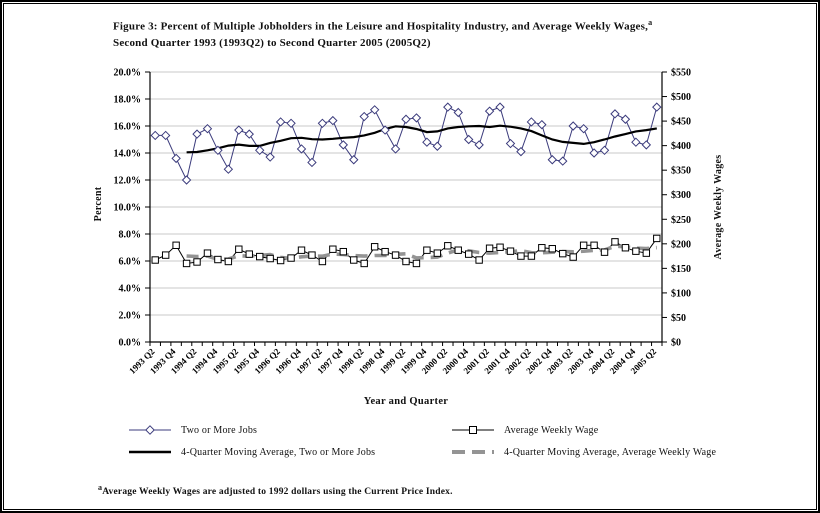 The width and height of the screenshot is (820, 513). What do you see at coordinates (678, 318) in the screenshot?
I see `svg-text: $50` at bounding box center [678, 318].